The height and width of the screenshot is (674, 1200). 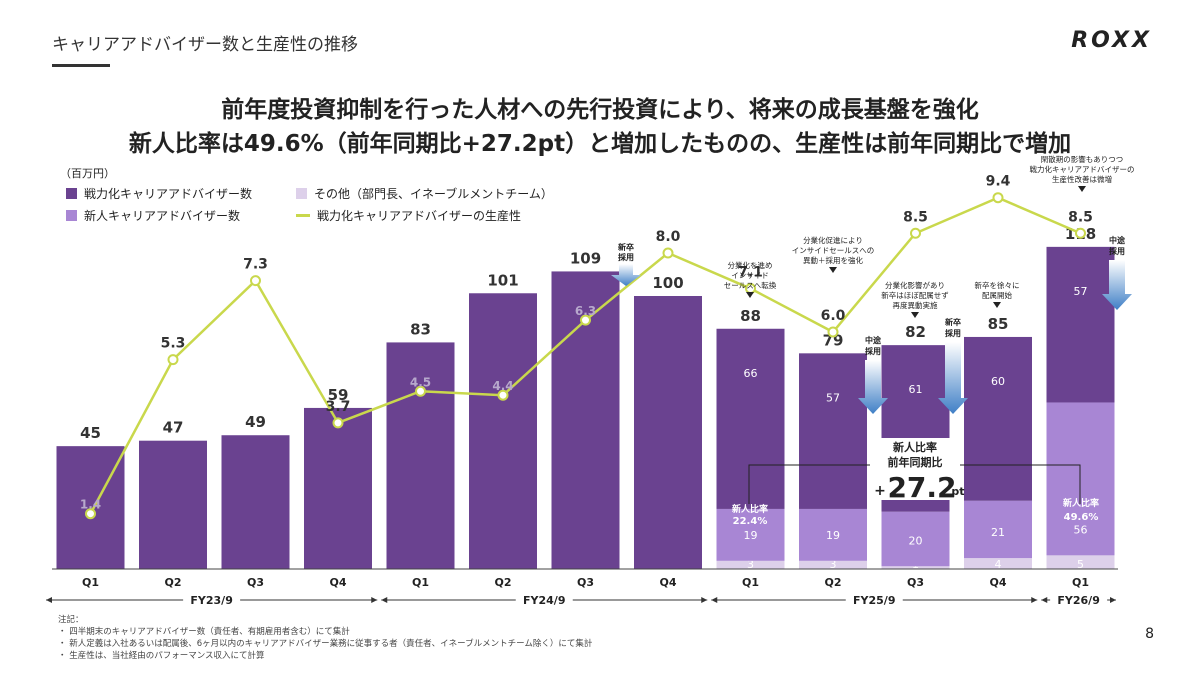 I want to click on hiring-arrow-shinsotsu-2: 新卒 採用, so click(x=953, y=365).